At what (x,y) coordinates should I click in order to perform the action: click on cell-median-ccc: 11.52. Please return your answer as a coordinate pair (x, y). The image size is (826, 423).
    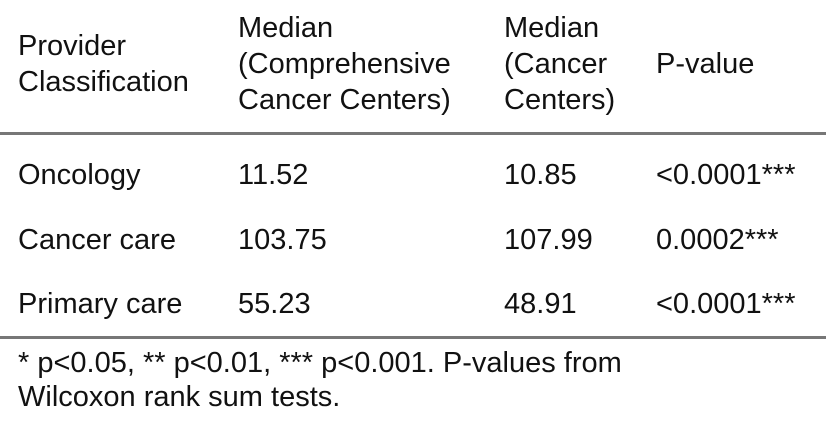
    Looking at the image, I should click on (273, 175).